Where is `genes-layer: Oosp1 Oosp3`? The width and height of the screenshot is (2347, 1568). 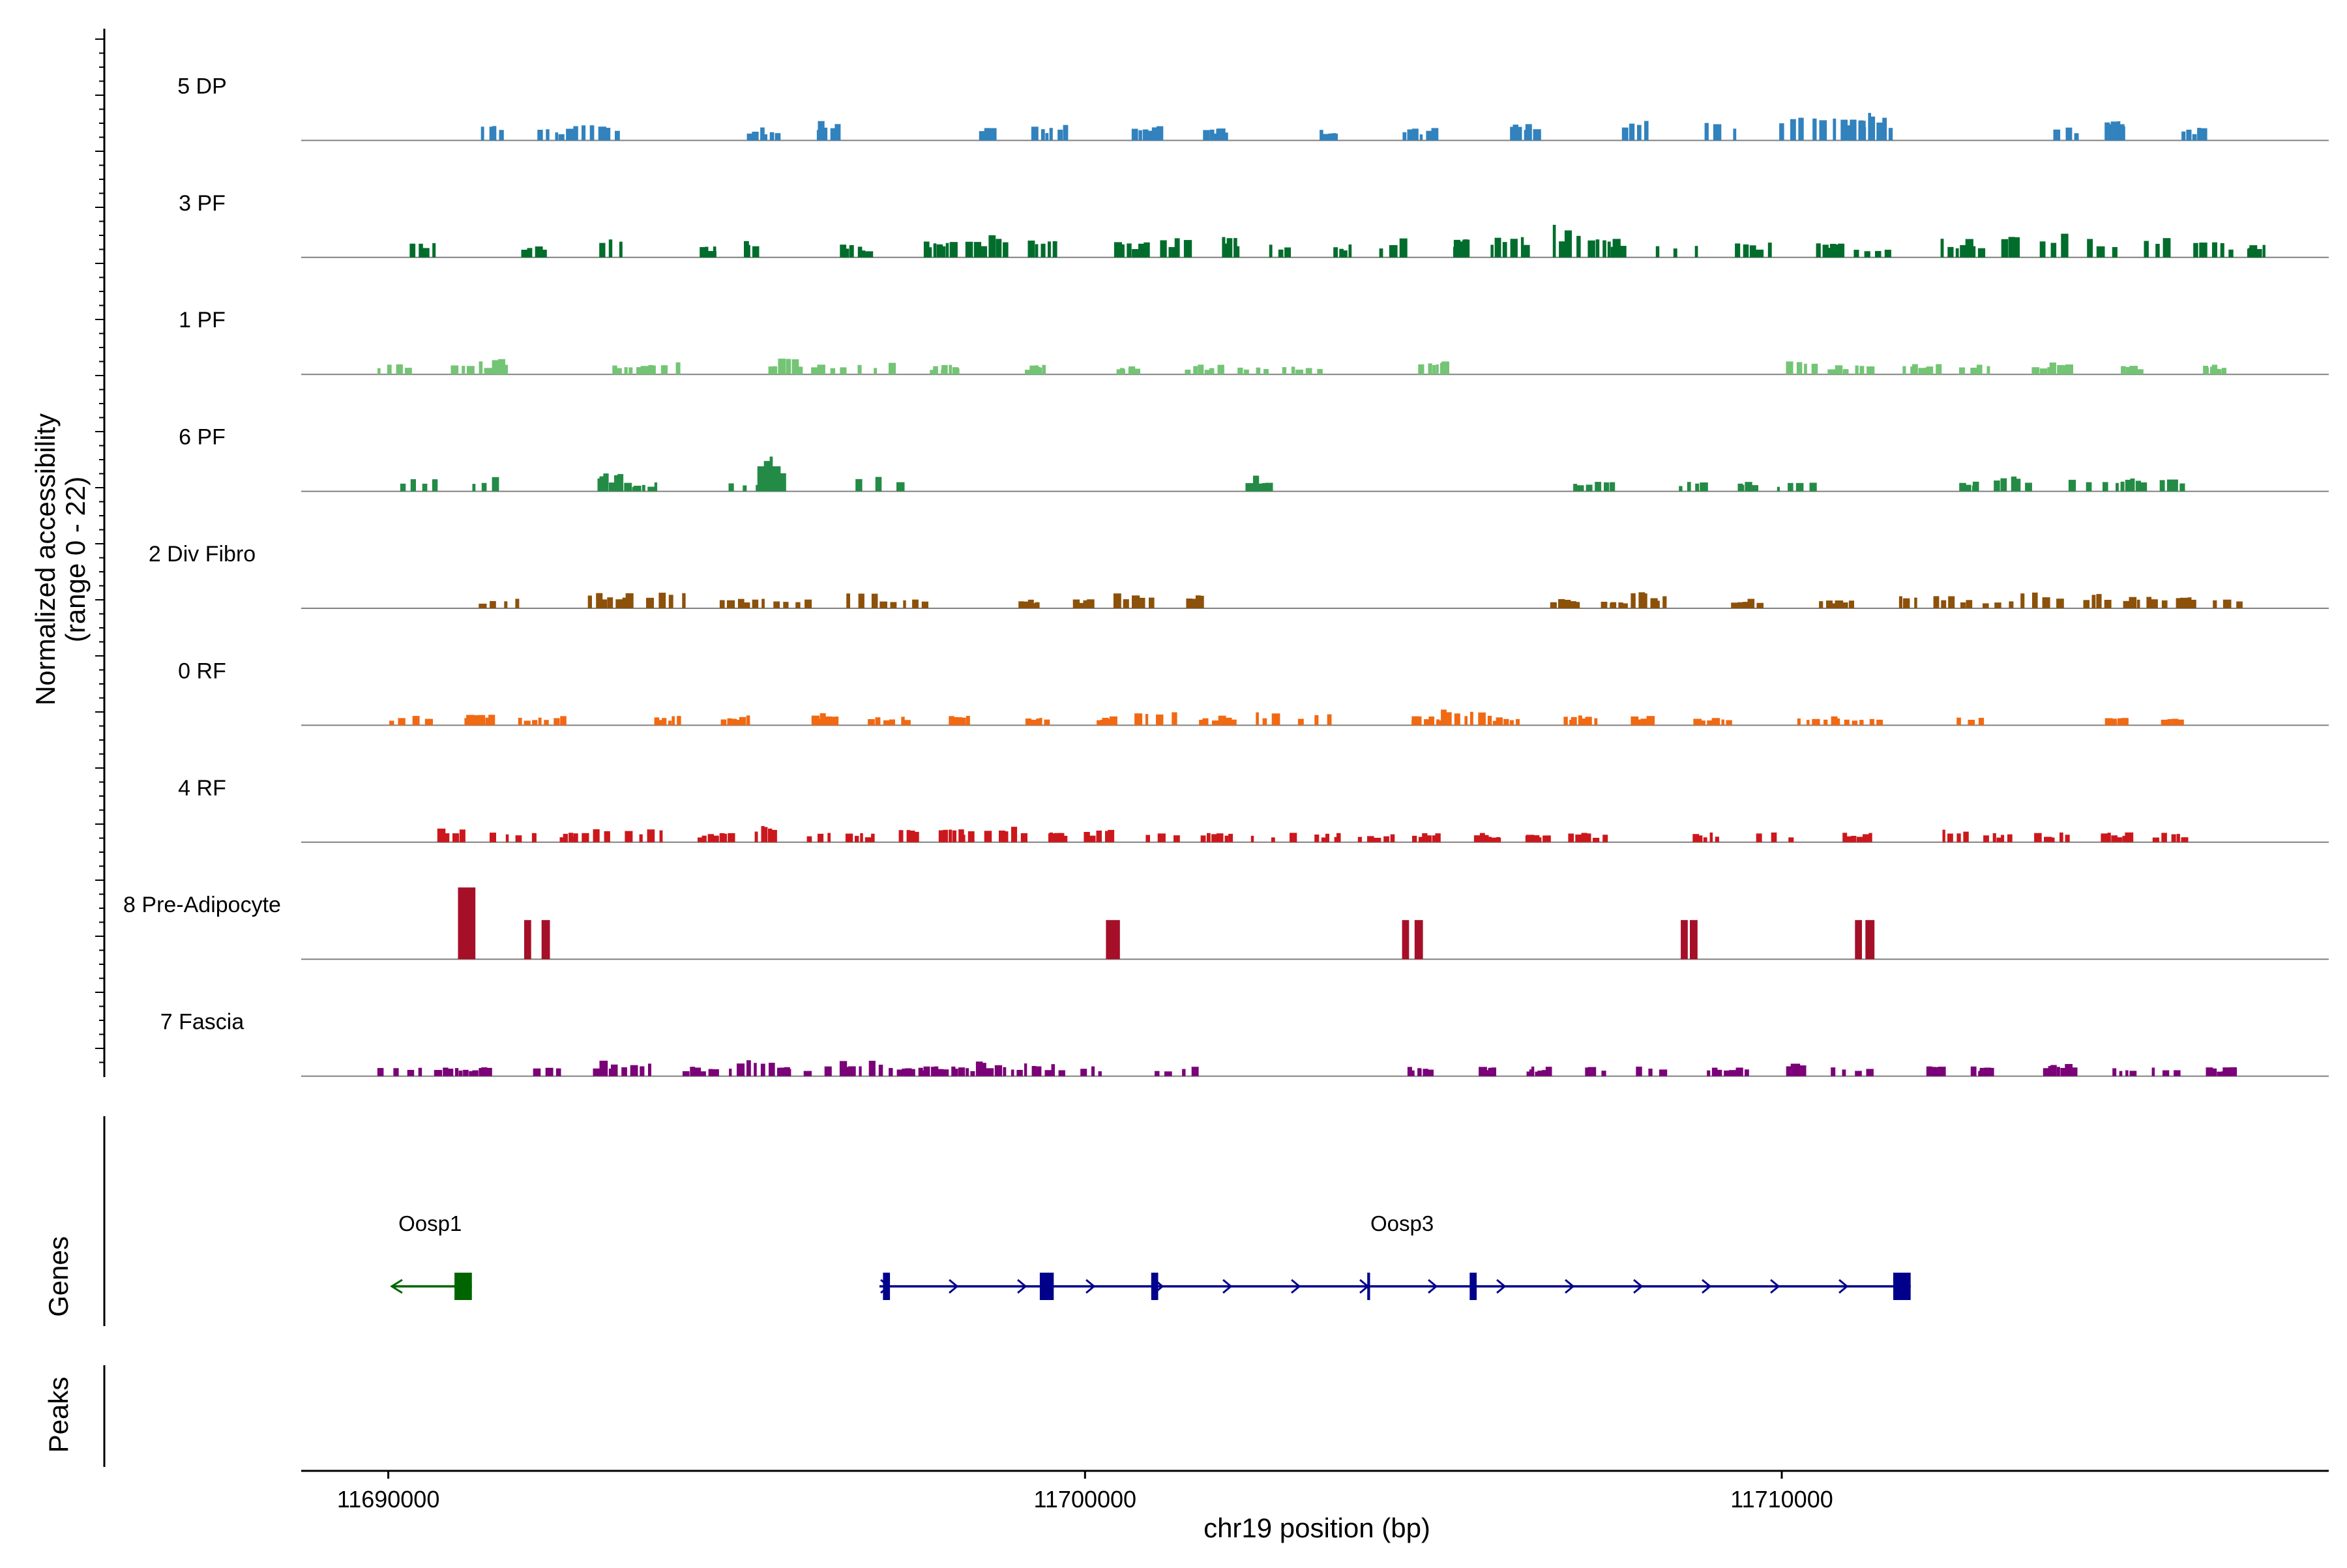 genes-layer: Oosp1 Oosp3 is located at coordinates (1150, 1256).